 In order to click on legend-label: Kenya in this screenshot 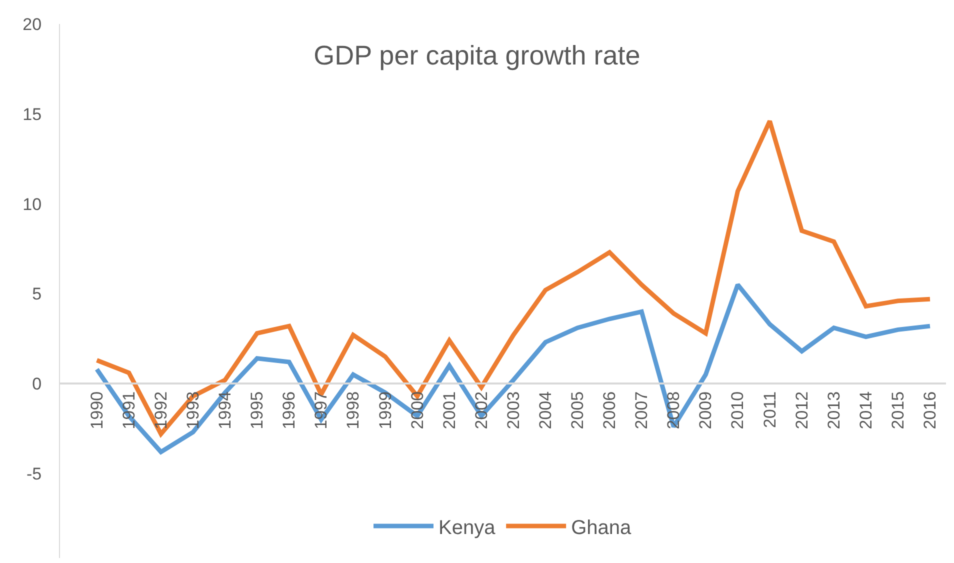, I will do `click(467, 527)`.